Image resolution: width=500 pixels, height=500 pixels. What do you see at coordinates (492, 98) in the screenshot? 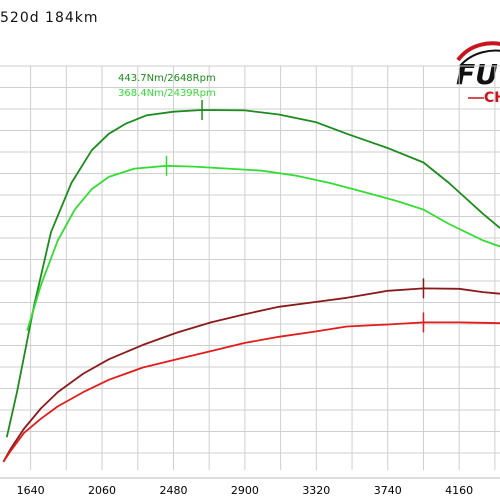
I see `logo-sub-text: CH` at bounding box center [492, 98].